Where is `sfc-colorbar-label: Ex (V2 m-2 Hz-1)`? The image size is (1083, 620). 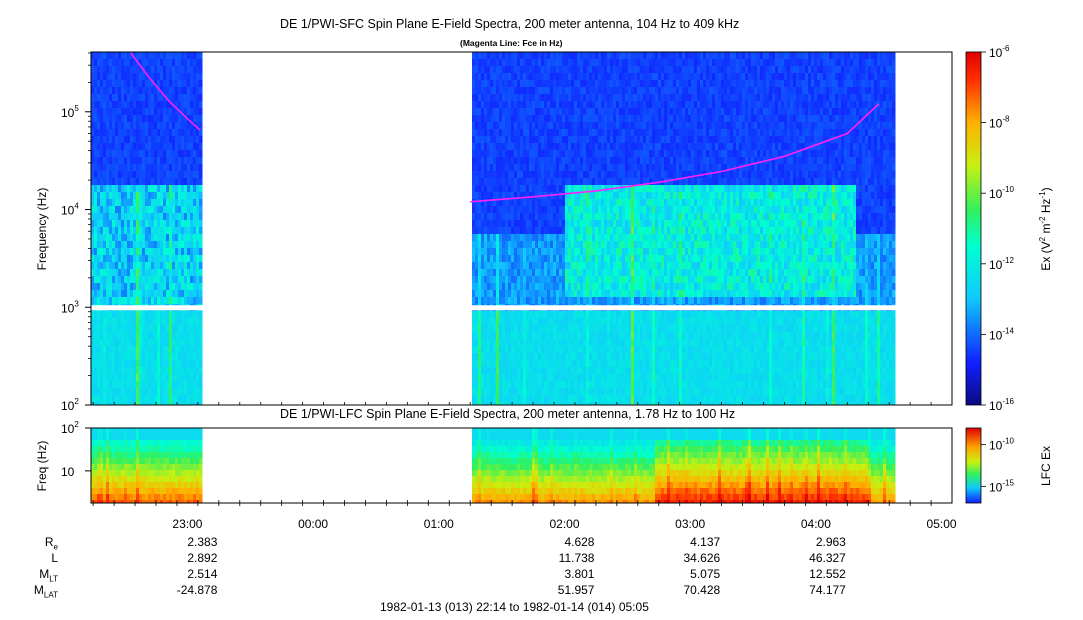 sfc-colorbar-label: Ex (V2 m-2 Hz-1) is located at coordinates (1045, 228).